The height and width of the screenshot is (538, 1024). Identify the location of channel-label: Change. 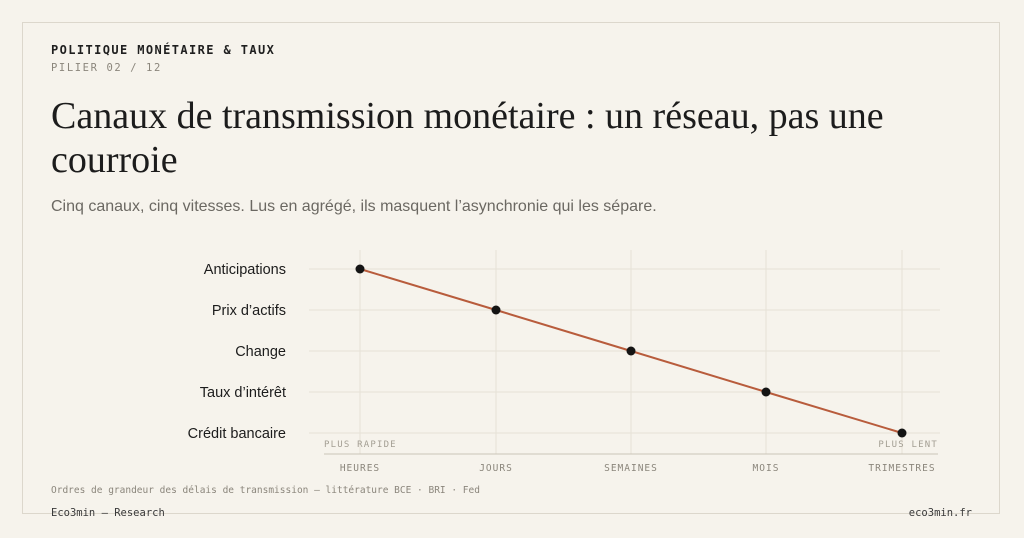
(260, 352).